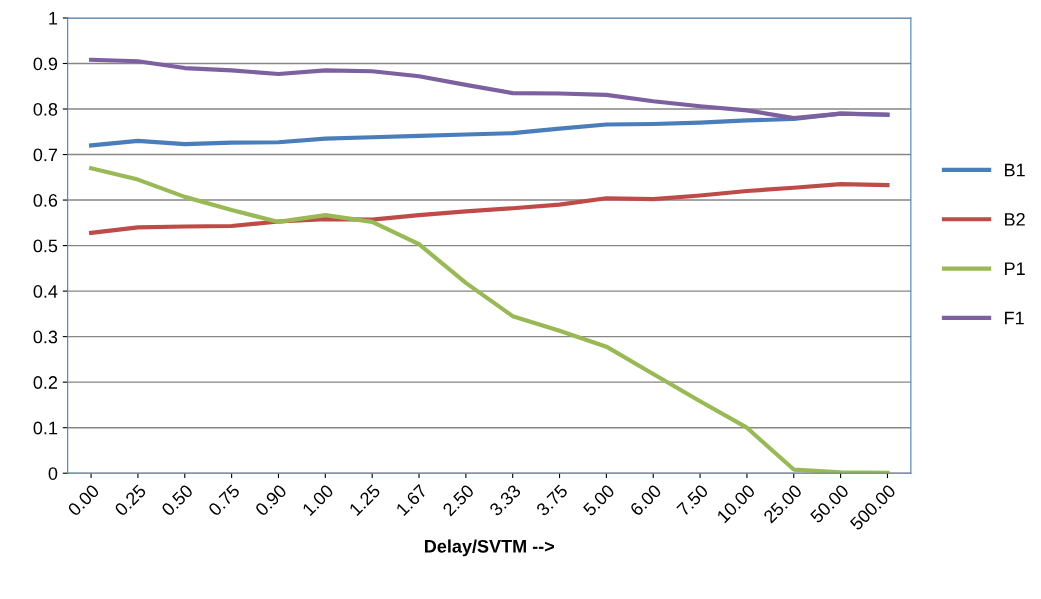  I want to click on y-tick-label: 0.4, so click(45, 291).